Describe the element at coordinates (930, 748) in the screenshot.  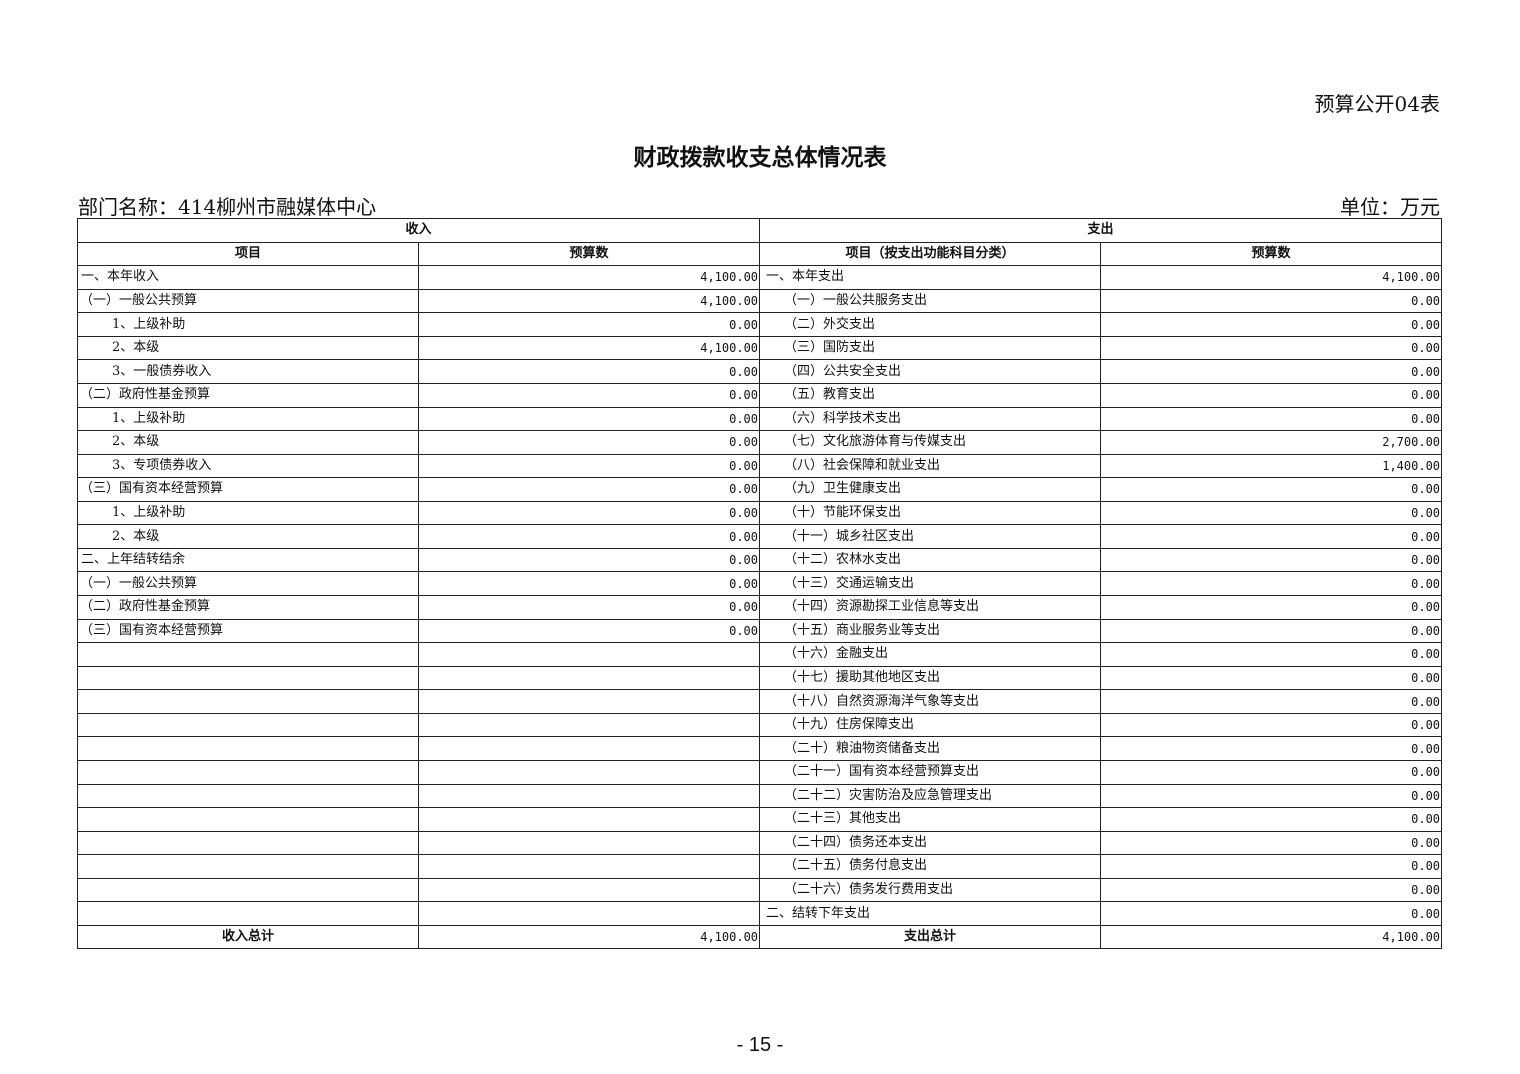
I see `expense-item: （二十）粮油物资储备支出` at that location.